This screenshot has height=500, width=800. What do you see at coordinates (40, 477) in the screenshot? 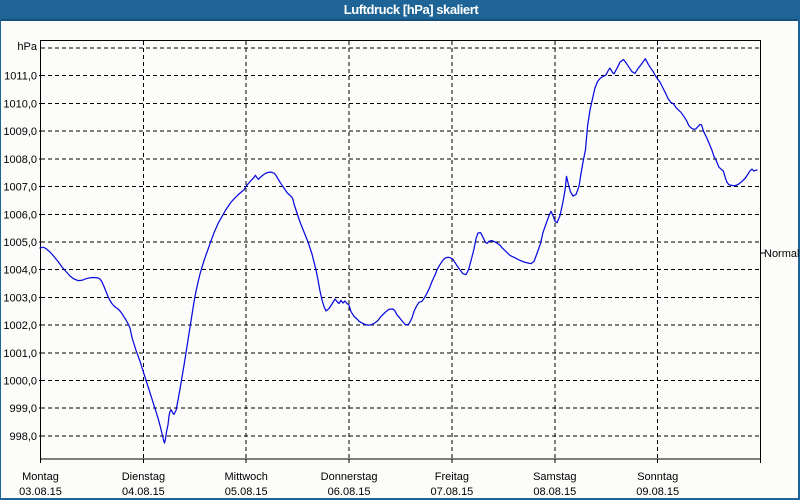
I see `svg-text: Montag` at bounding box center [40, 477].